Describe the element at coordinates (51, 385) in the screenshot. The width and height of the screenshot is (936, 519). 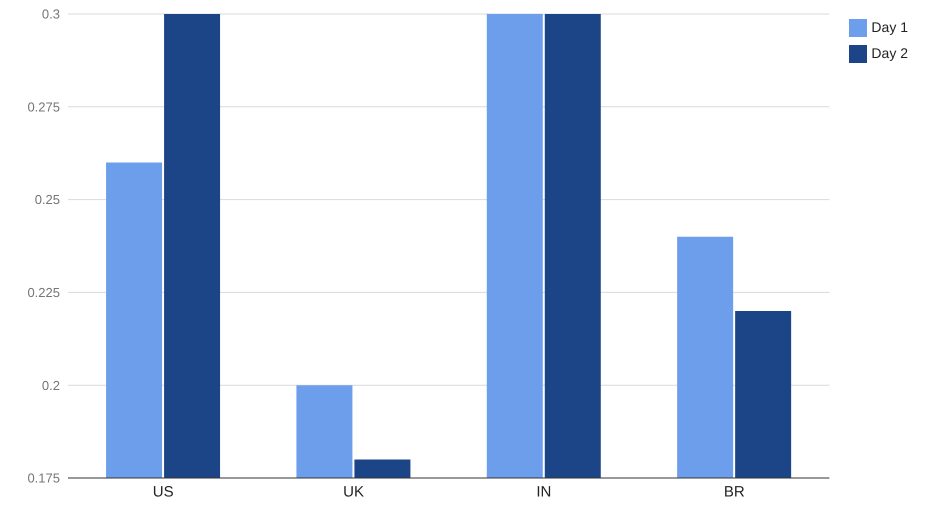
I see `y-tick-label: 0.2` at that location.